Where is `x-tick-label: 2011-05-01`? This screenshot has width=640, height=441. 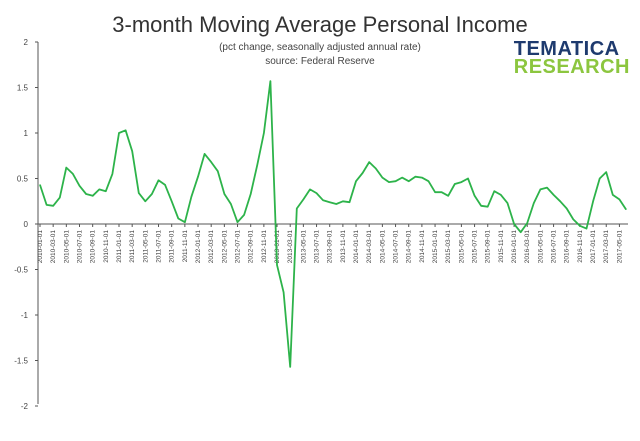
x-tick-label: 2011-05-01 is located at coordinates (145, 246).